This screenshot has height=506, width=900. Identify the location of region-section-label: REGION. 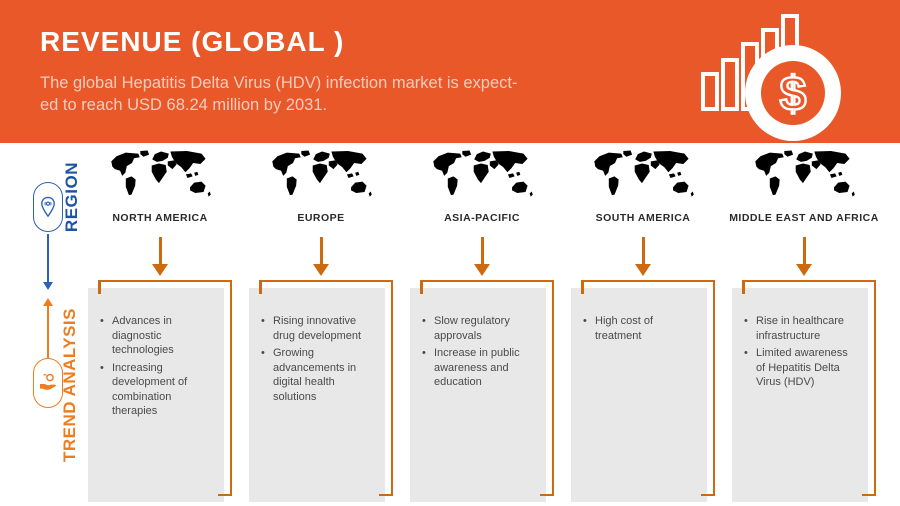
(71, 197).